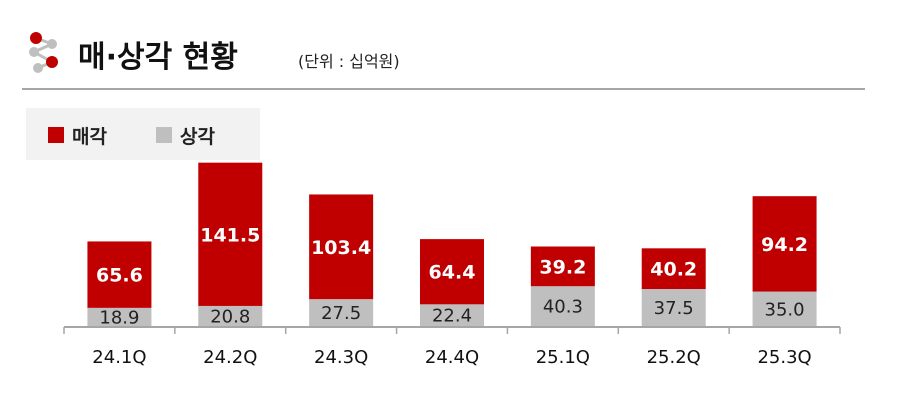 Image resolution: width=910 pixels, height=413 pixels. What do you see at coordinates (674, 357) in the screenshot?
I see `x-tick-label: 25.2Q` at bounding box center [674, 357].